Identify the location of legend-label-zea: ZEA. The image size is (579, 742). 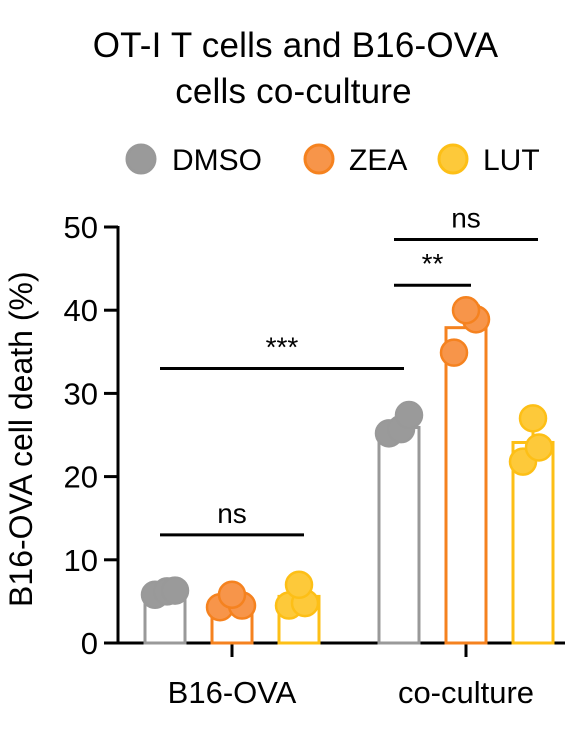
(378, 160).